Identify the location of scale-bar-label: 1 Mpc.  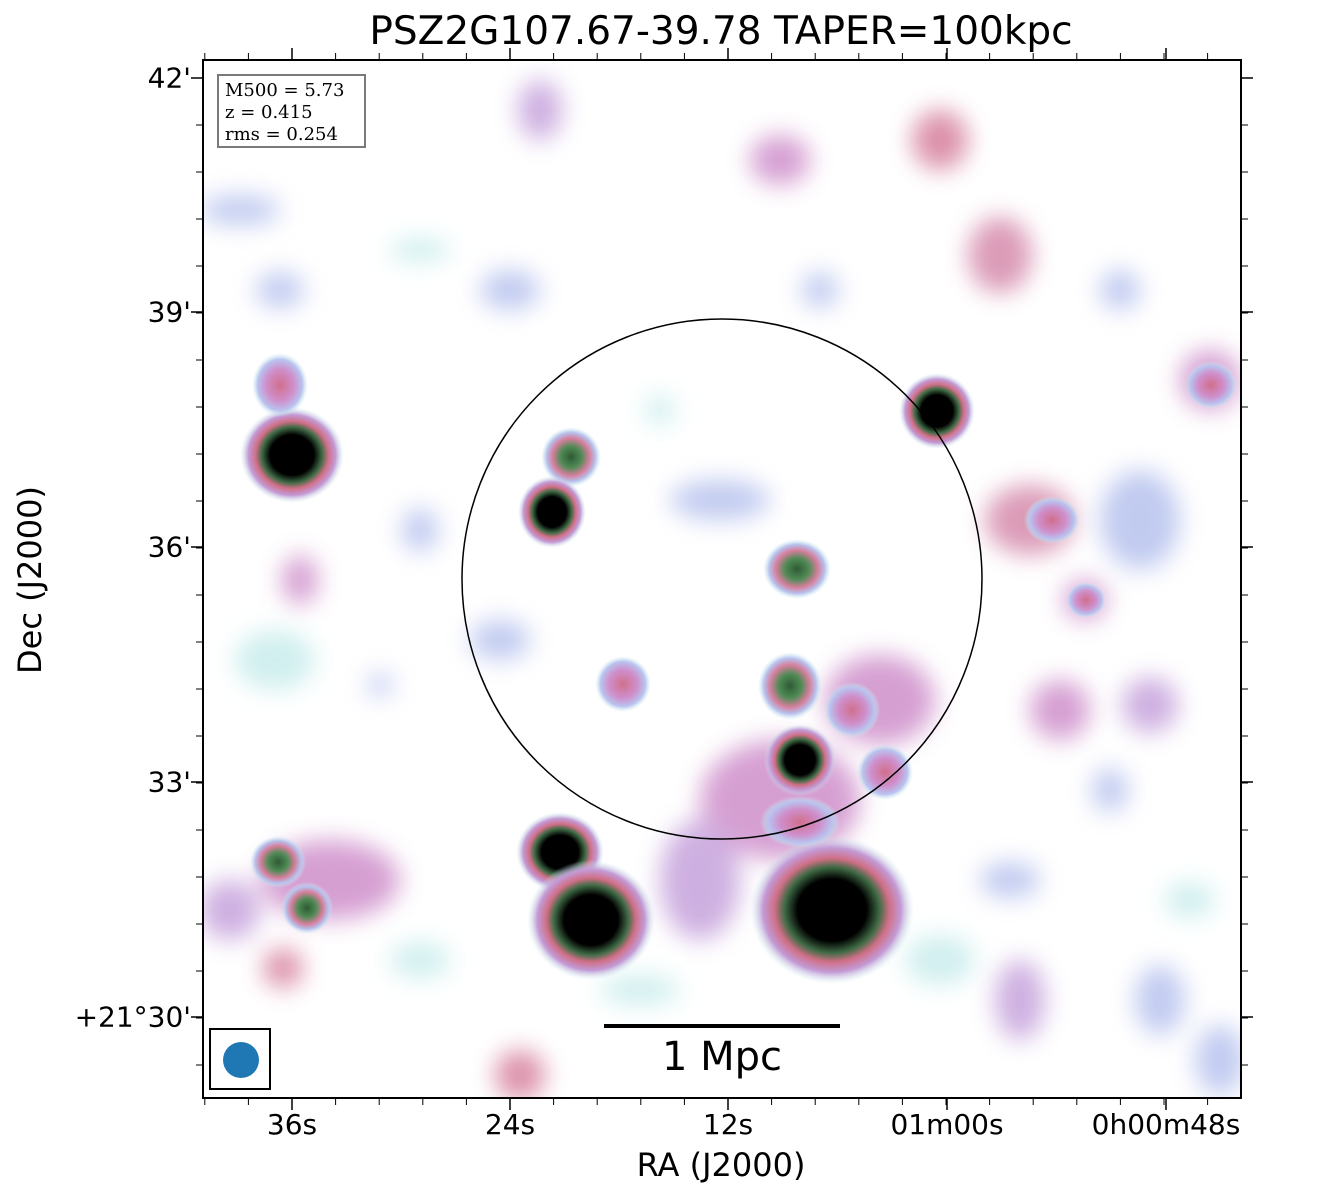
(722, 1057).